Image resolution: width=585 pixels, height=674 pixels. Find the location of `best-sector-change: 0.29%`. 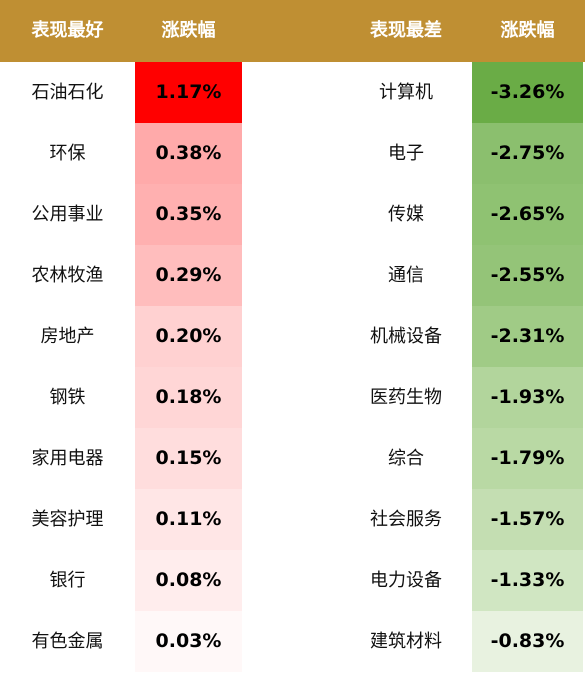

best-sector-change: 0.29% is located at coordinates (188, 275).